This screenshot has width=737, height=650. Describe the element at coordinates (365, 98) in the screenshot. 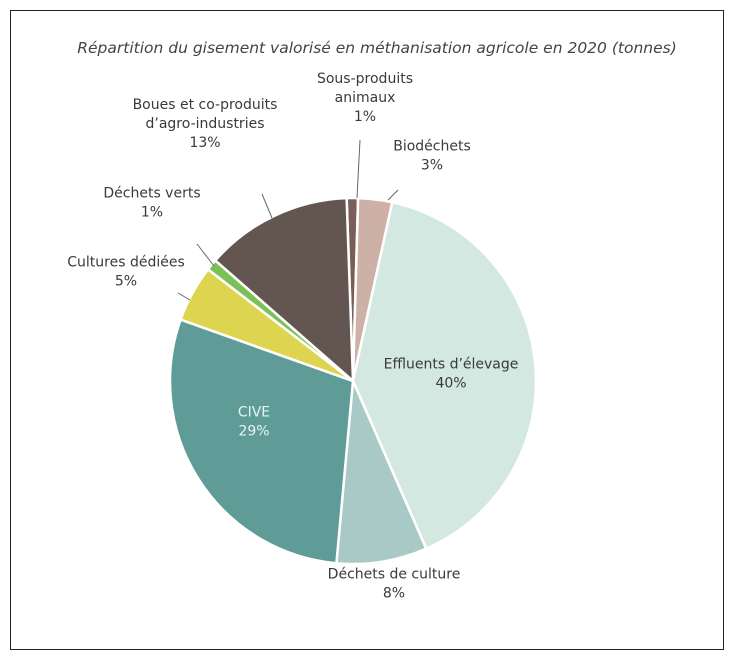

I see `slice-label-0: Sous-produits animaux 1%` at that location.